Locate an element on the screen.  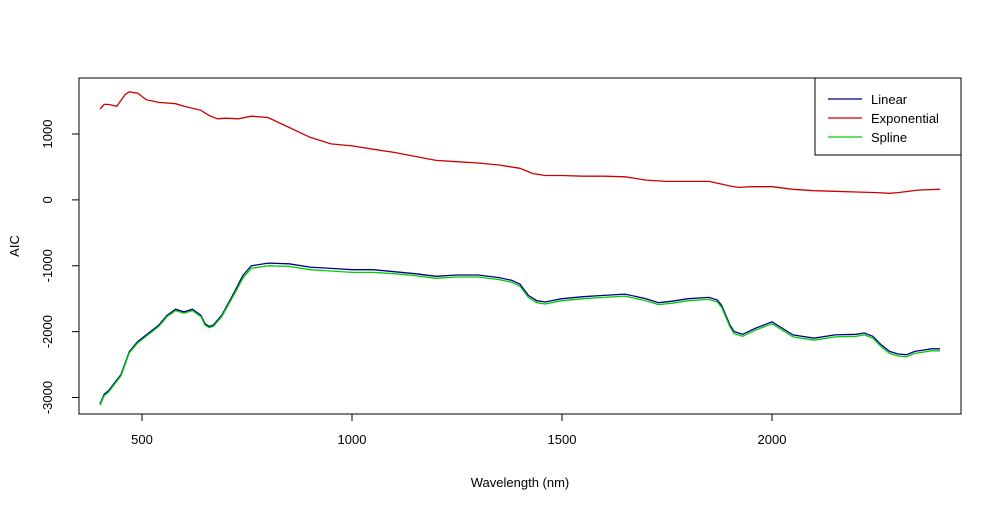
y-tick-label: -2000 is located at coordinates (47, 331).